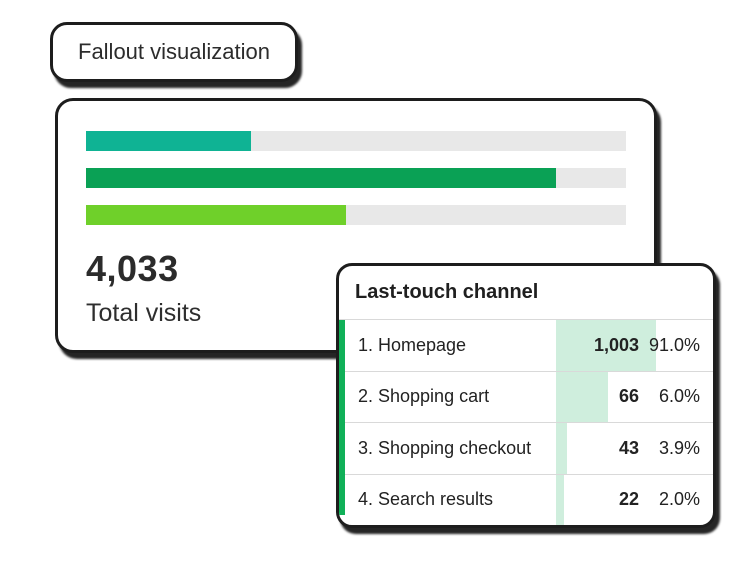 The width and height of the screenshot is (750, 563). Describe the element at coordinates (616, 344) in the screenshot. I see `row-value: 1,003` at that location.